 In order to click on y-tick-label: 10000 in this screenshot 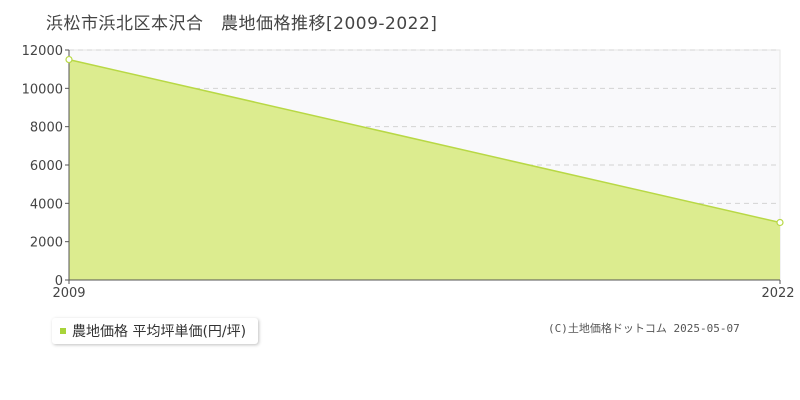, I will do `click(42, 89)`.